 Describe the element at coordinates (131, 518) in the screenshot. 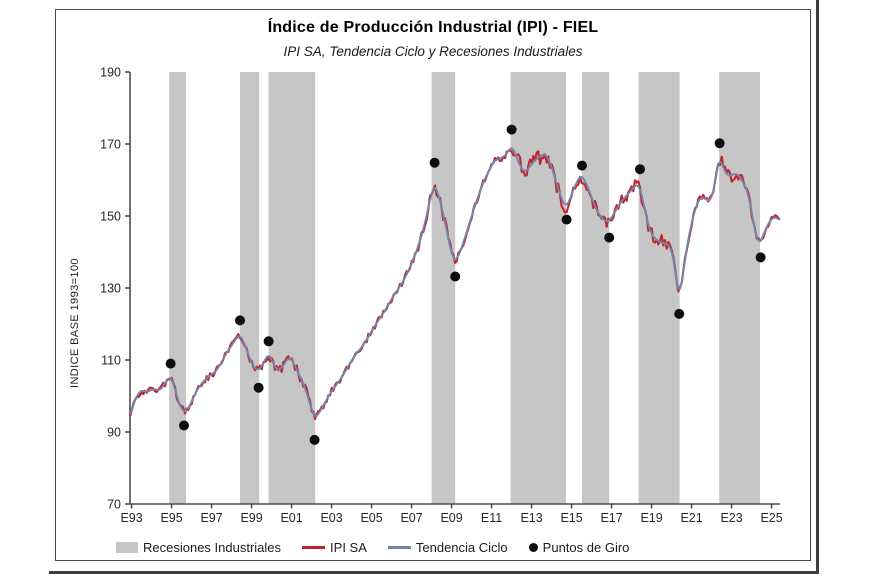

I see `x-tick-label: E93` at that location.